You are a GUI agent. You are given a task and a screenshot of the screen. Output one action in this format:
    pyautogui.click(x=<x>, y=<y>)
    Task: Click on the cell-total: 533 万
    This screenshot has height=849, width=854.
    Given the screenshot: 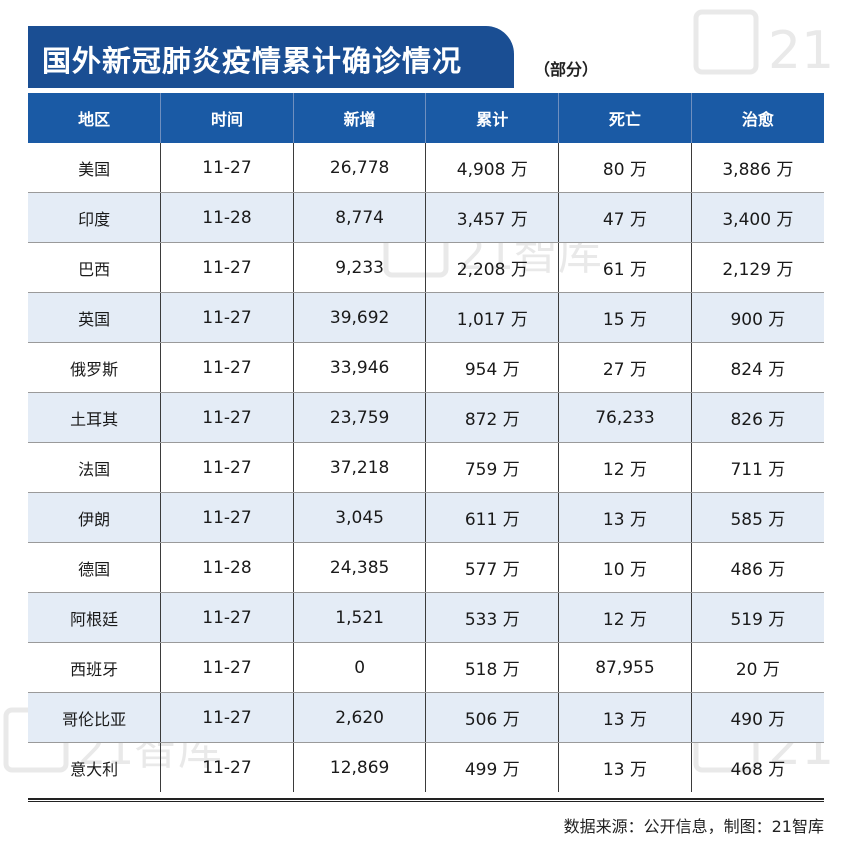 What is the action you would take?
    pyautogui.click(x=492, y=617)
    